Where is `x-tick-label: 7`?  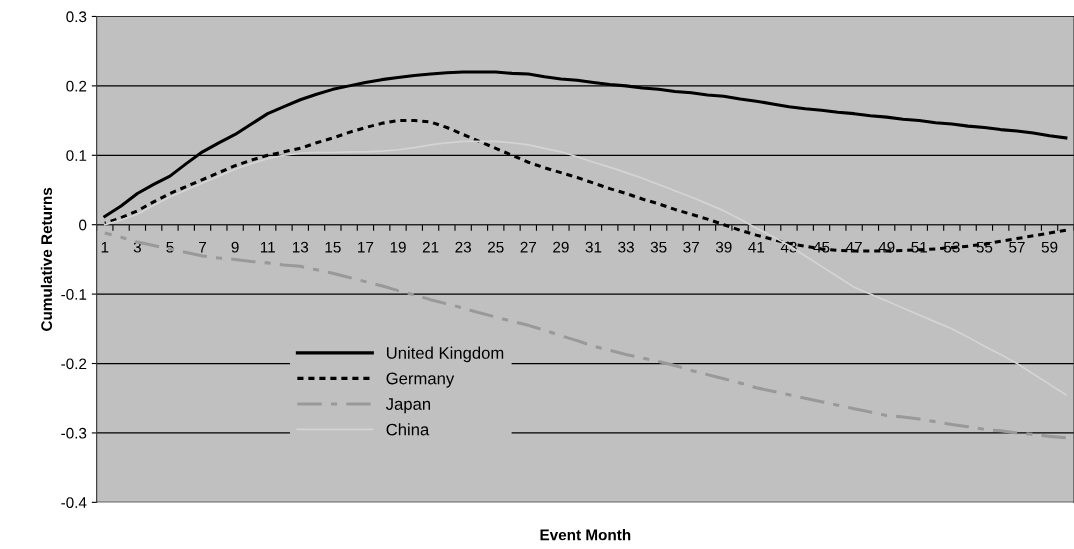 x-tick-label: 7 is located at coordinates (203, 247).